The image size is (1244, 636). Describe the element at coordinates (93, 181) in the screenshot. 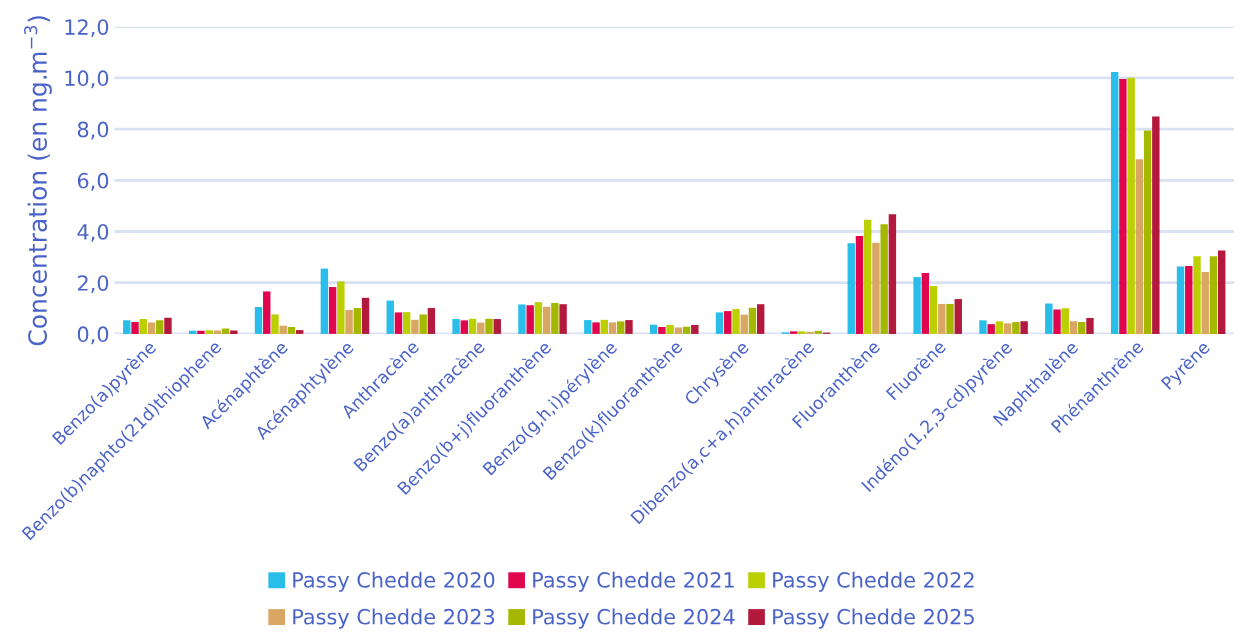

I see `y-tick-label: 6,0` at that location.